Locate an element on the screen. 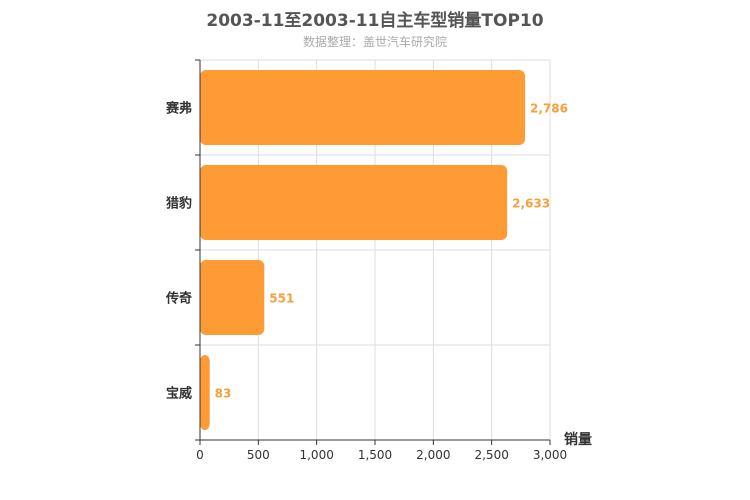  x-tick-label: 500 is located at coordinates (258, 455).